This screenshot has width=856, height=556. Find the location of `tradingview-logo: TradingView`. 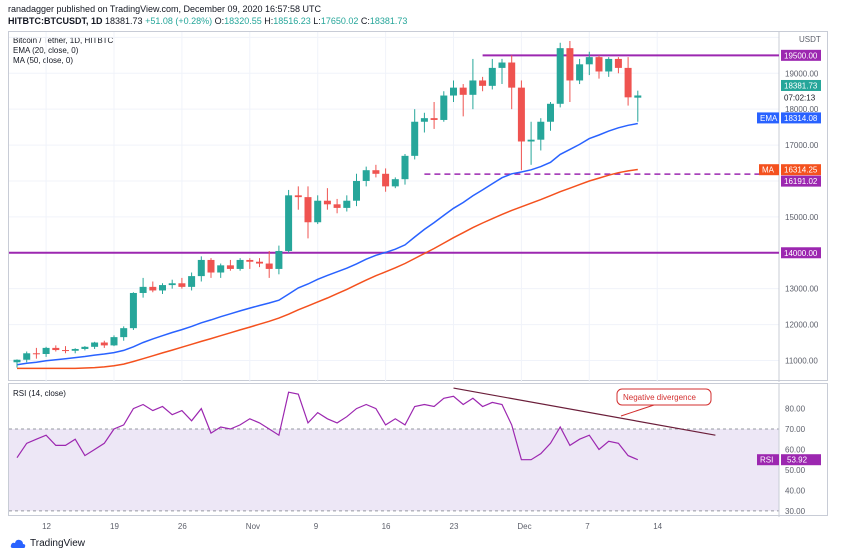

tradingview-logo: TradingView is located at coordinates (47, 543).